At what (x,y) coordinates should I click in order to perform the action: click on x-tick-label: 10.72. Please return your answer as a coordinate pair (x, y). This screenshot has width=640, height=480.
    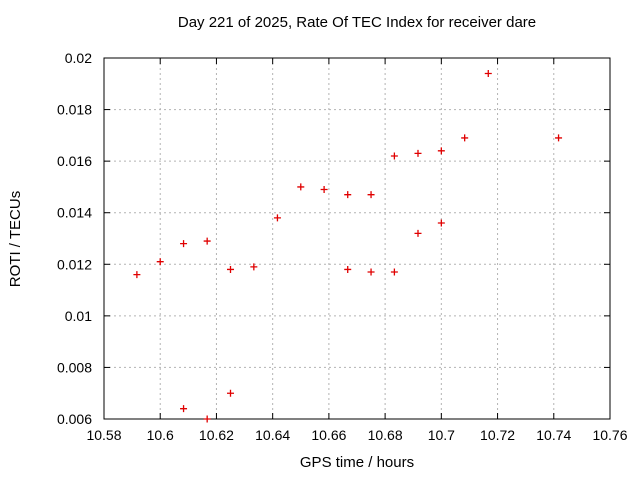
    Looking at the image, I should click on (497, 435).